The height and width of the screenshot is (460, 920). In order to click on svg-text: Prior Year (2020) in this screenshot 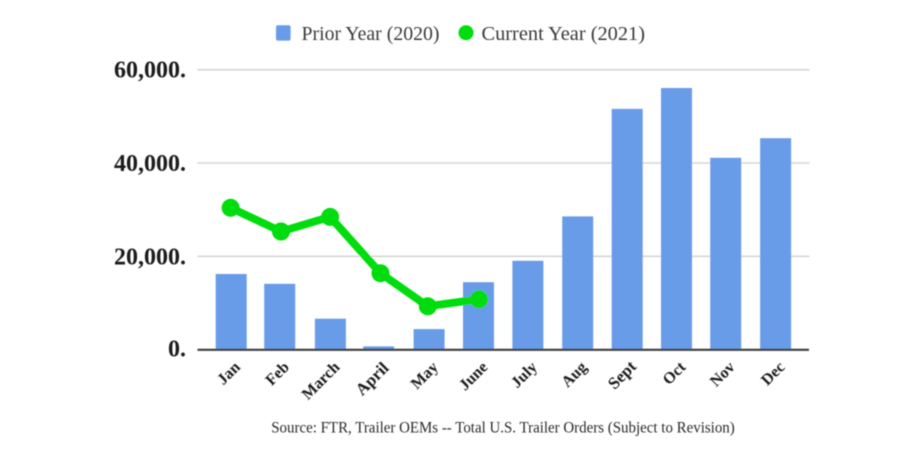, I will do `click(371, 34)`.